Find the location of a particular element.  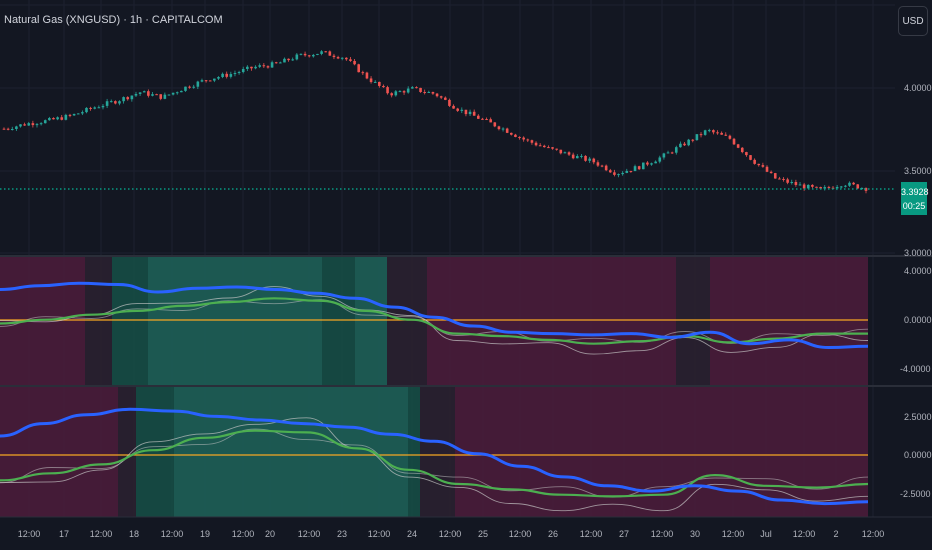

time-axis-label: Jul is located at coordinates (766, 534).